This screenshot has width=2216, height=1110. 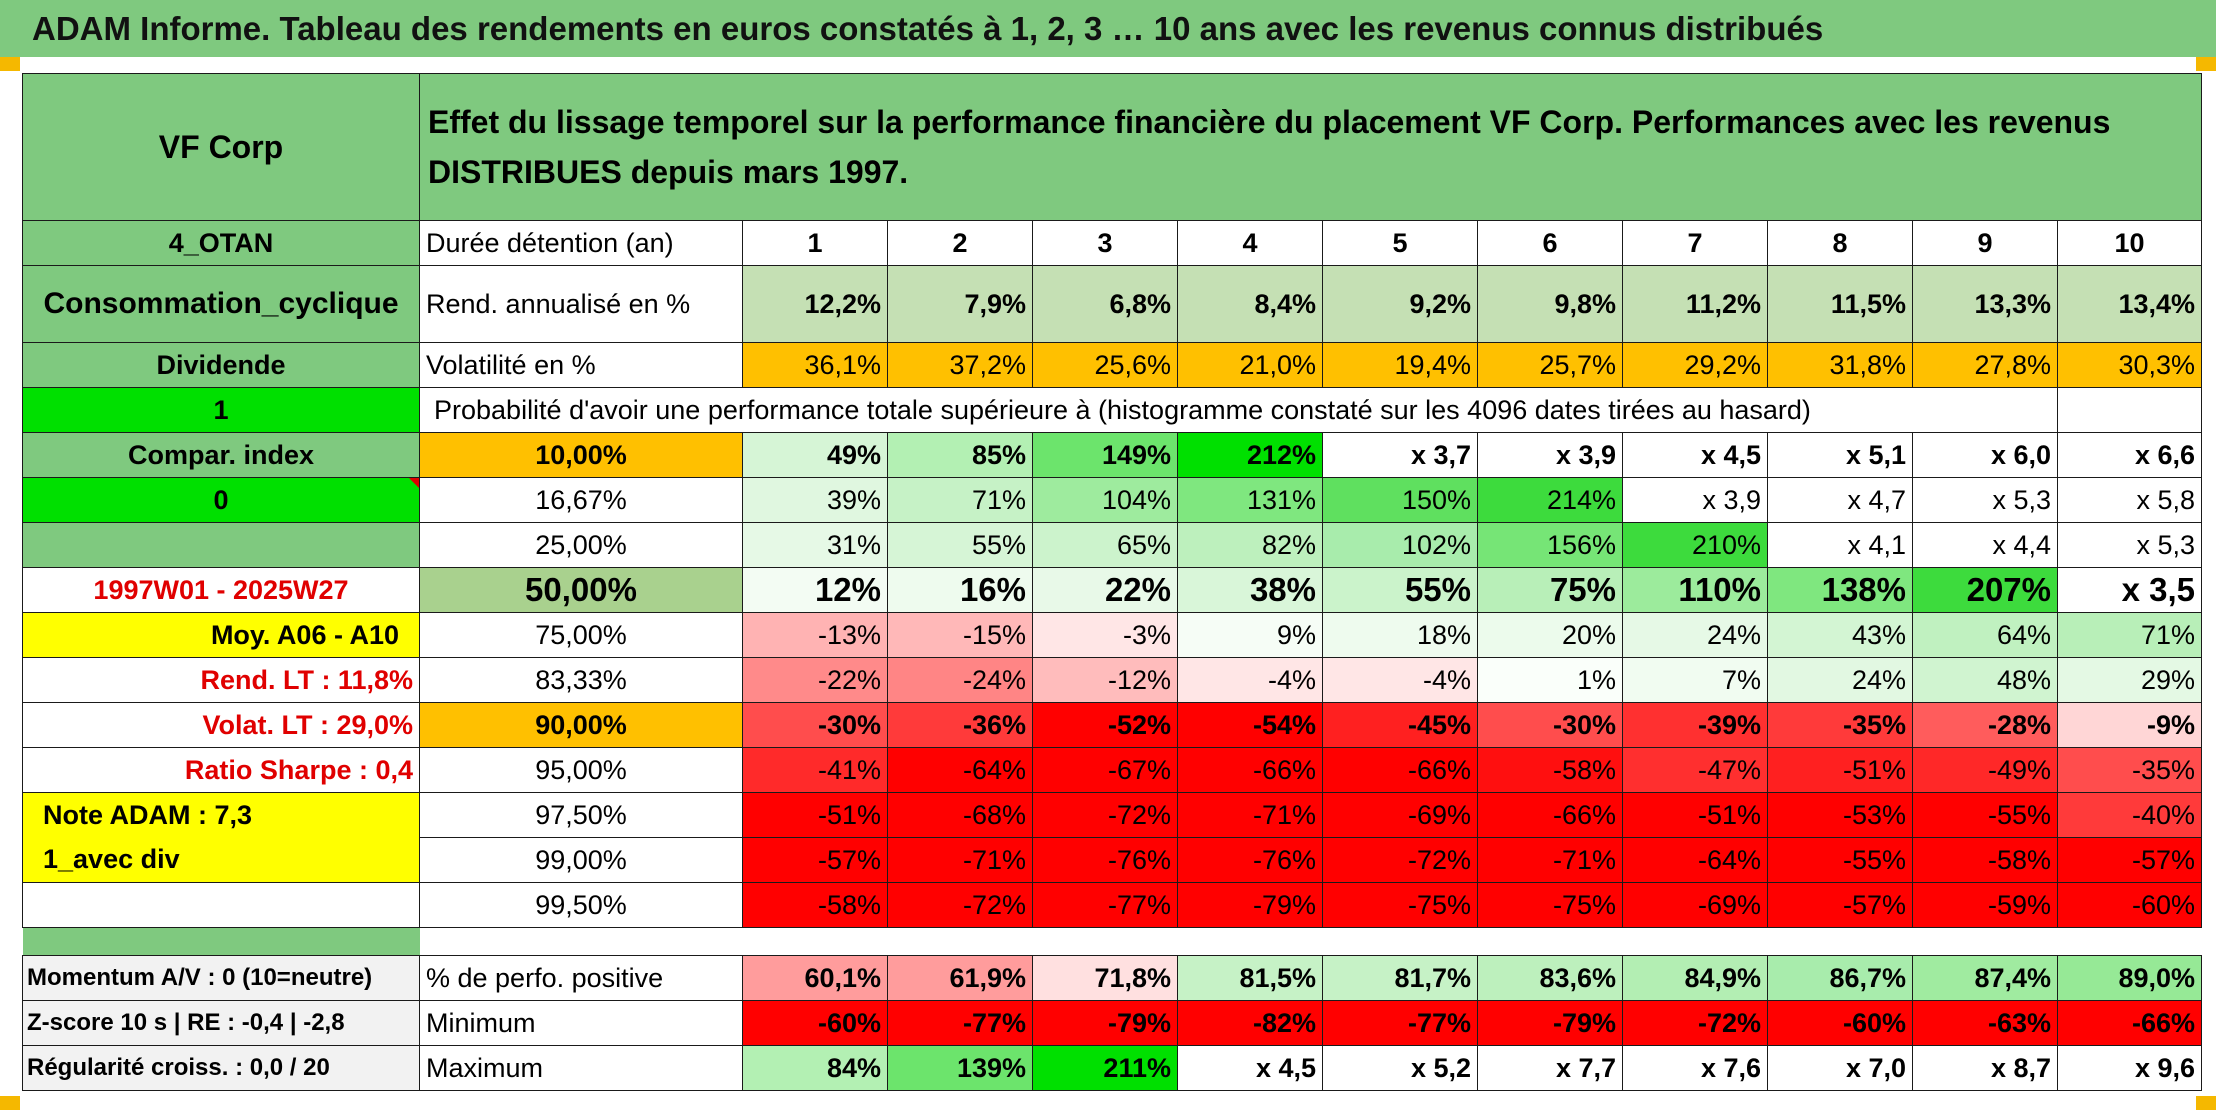 What do you see at coordinates (1695, 860) in the screenshot?
I see `probability-cell: -64%` at bounding box center [1695, 860].